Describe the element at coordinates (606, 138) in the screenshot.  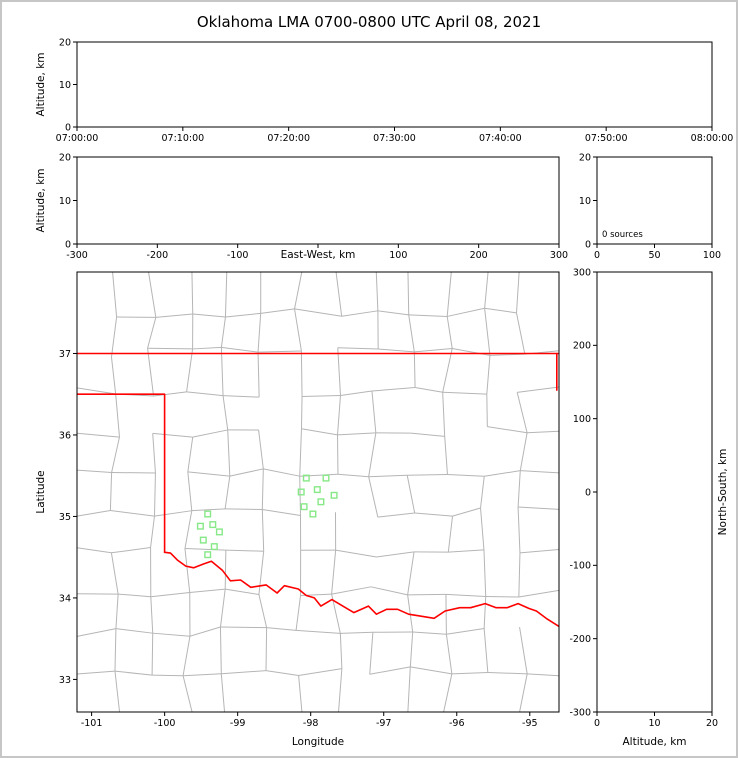
I see `svg-text: 07:50:00` at that location.